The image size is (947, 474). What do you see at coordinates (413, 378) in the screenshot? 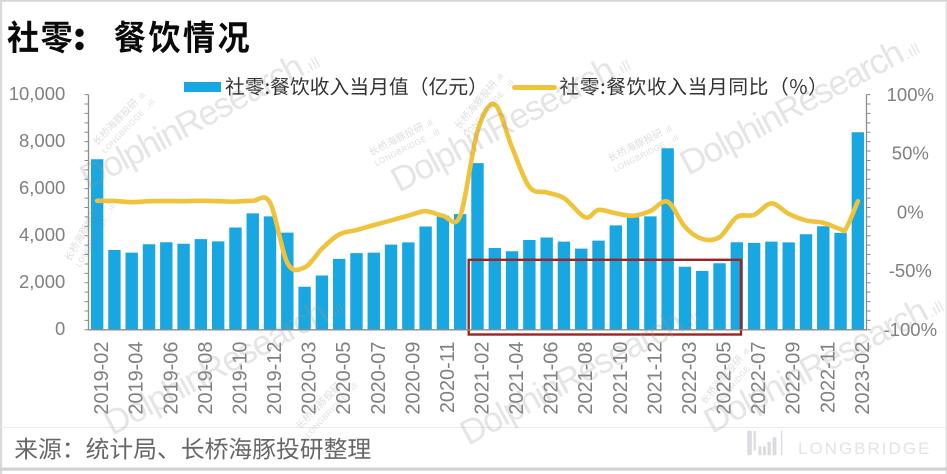
I see `svg-text: 2020-09` at bounding box center [413, 378].